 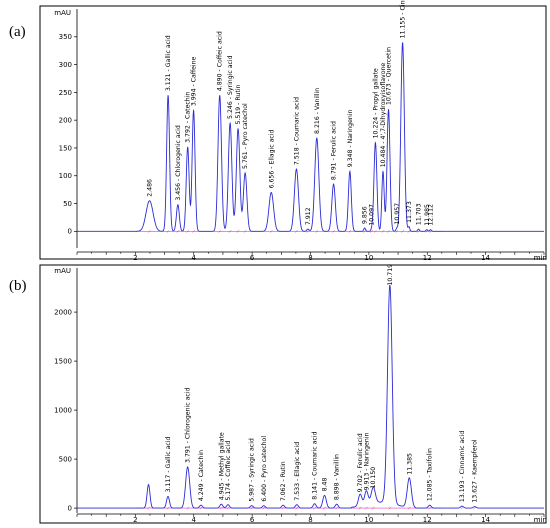 What do you see at coordinates (409, 212) in the screenshot?
I see `peak-label: 11.373` at bounding box center [409, 212].